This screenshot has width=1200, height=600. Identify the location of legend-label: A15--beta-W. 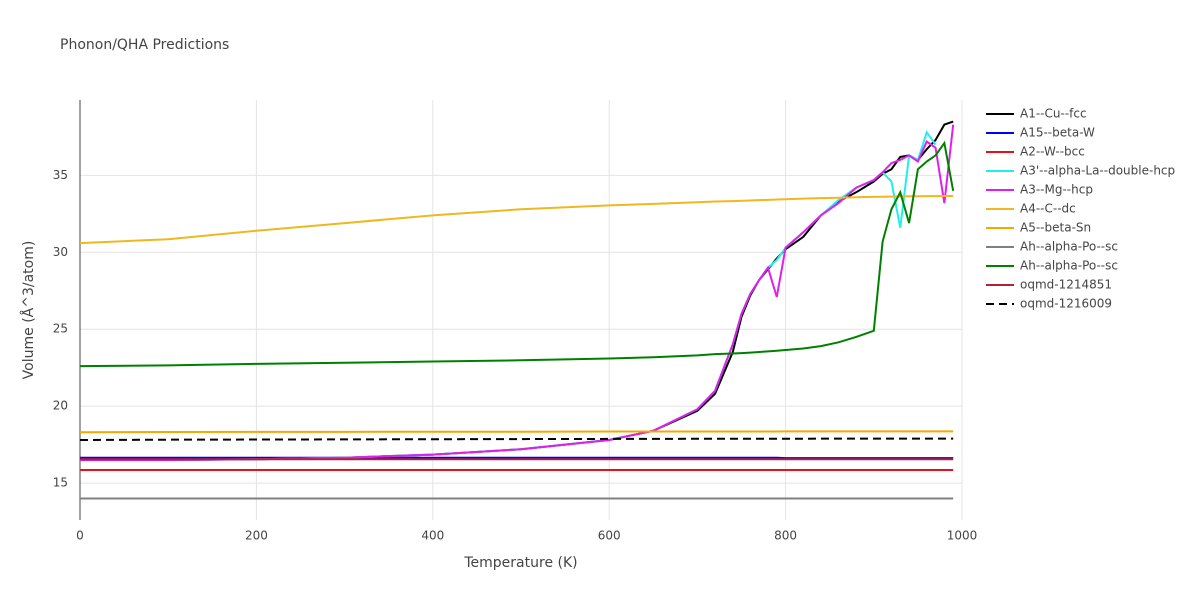
(1057, 133).